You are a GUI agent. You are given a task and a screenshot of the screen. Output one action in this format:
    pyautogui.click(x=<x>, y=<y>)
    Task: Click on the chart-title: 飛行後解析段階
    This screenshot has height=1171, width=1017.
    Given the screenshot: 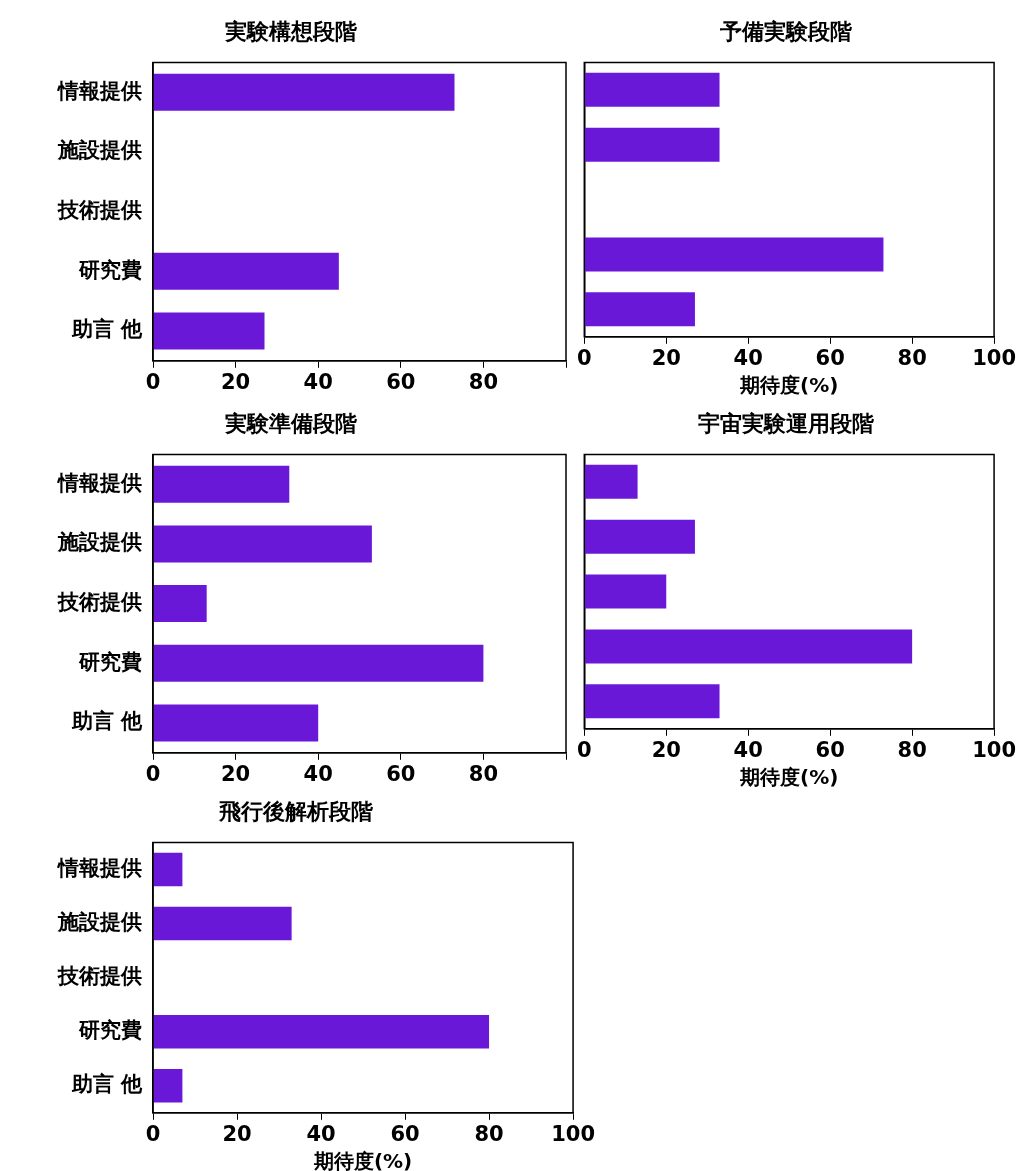 What is the action you would take?
    pyautogui.click(x=296, y=811)
    